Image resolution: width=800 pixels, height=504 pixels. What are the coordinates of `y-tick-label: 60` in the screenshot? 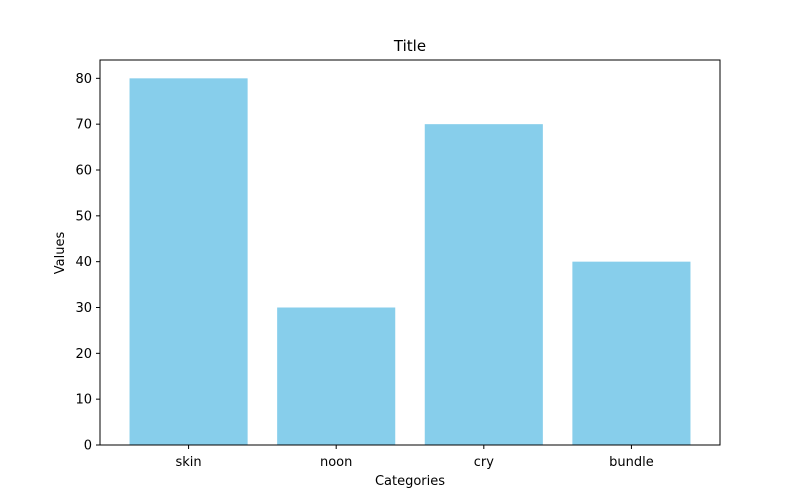 It's located at (83, 171).